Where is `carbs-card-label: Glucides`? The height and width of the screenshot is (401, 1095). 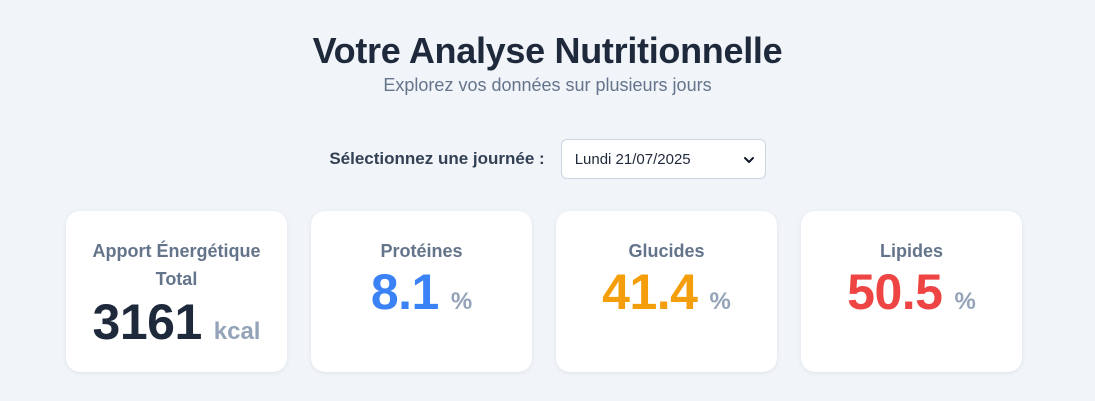
carbs-card-label: Glucides is located at coordinates (666, 251).